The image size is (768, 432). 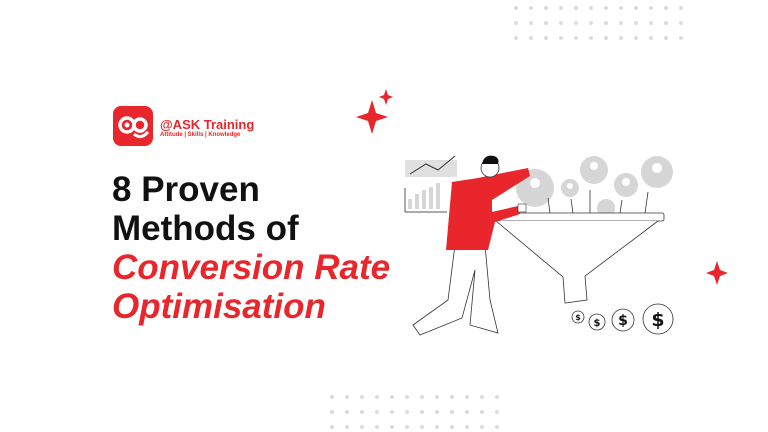 What do you see at coordinates (207, 124) in the screenshot?
I see `brand-name: @ASK Training` at bounding box center [207, 124].